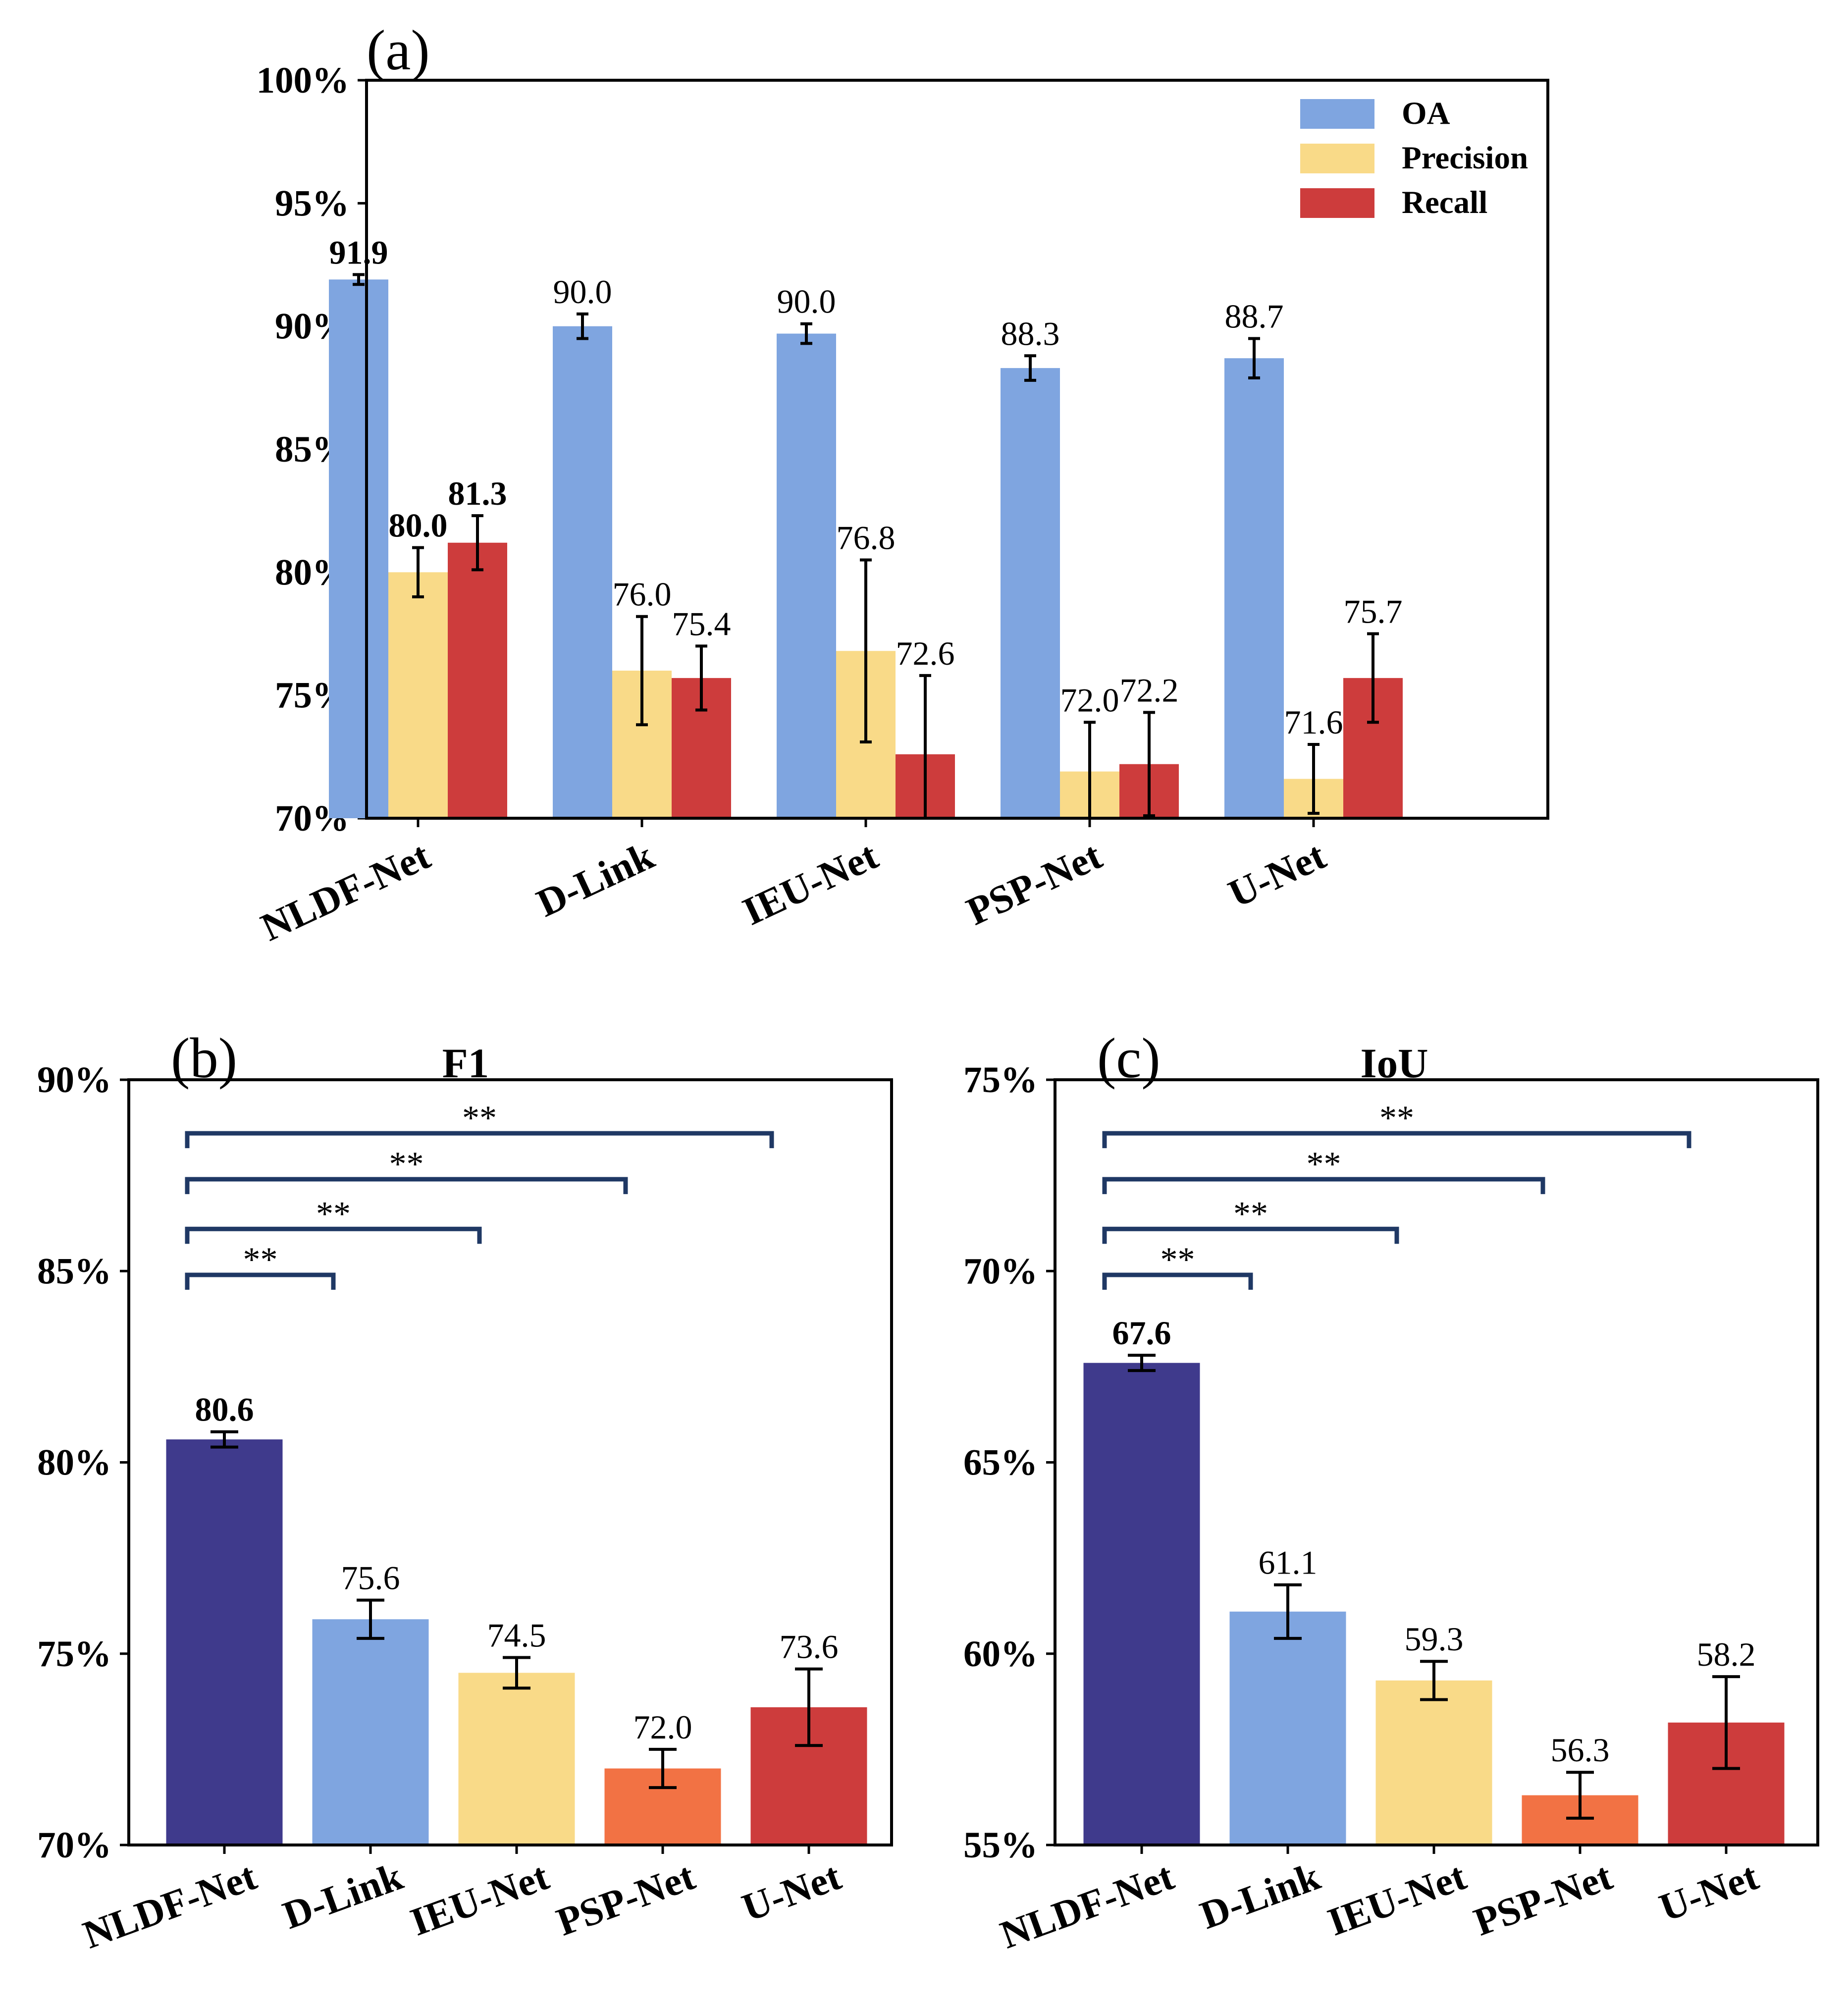 This screenshot has width=1848, height=2002. Describe the element at coordinates (1141, 1333) in the screenshot. I see `data-label: 67.6` at that location.